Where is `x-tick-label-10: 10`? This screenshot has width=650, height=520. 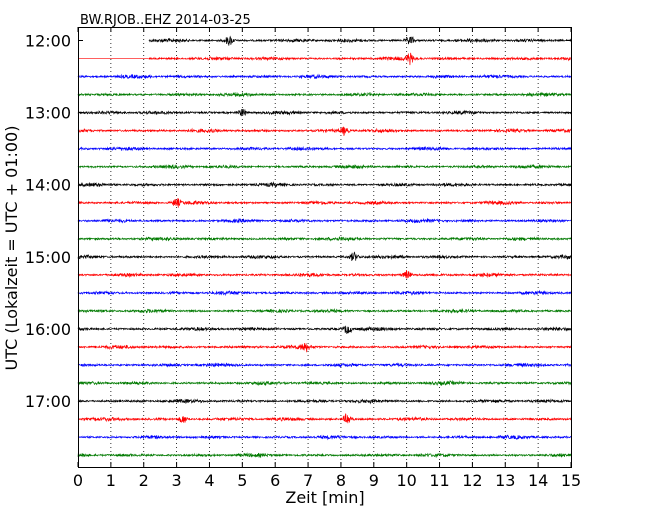 x-tick-label-10: 10 is located at coordinates (406, 480).